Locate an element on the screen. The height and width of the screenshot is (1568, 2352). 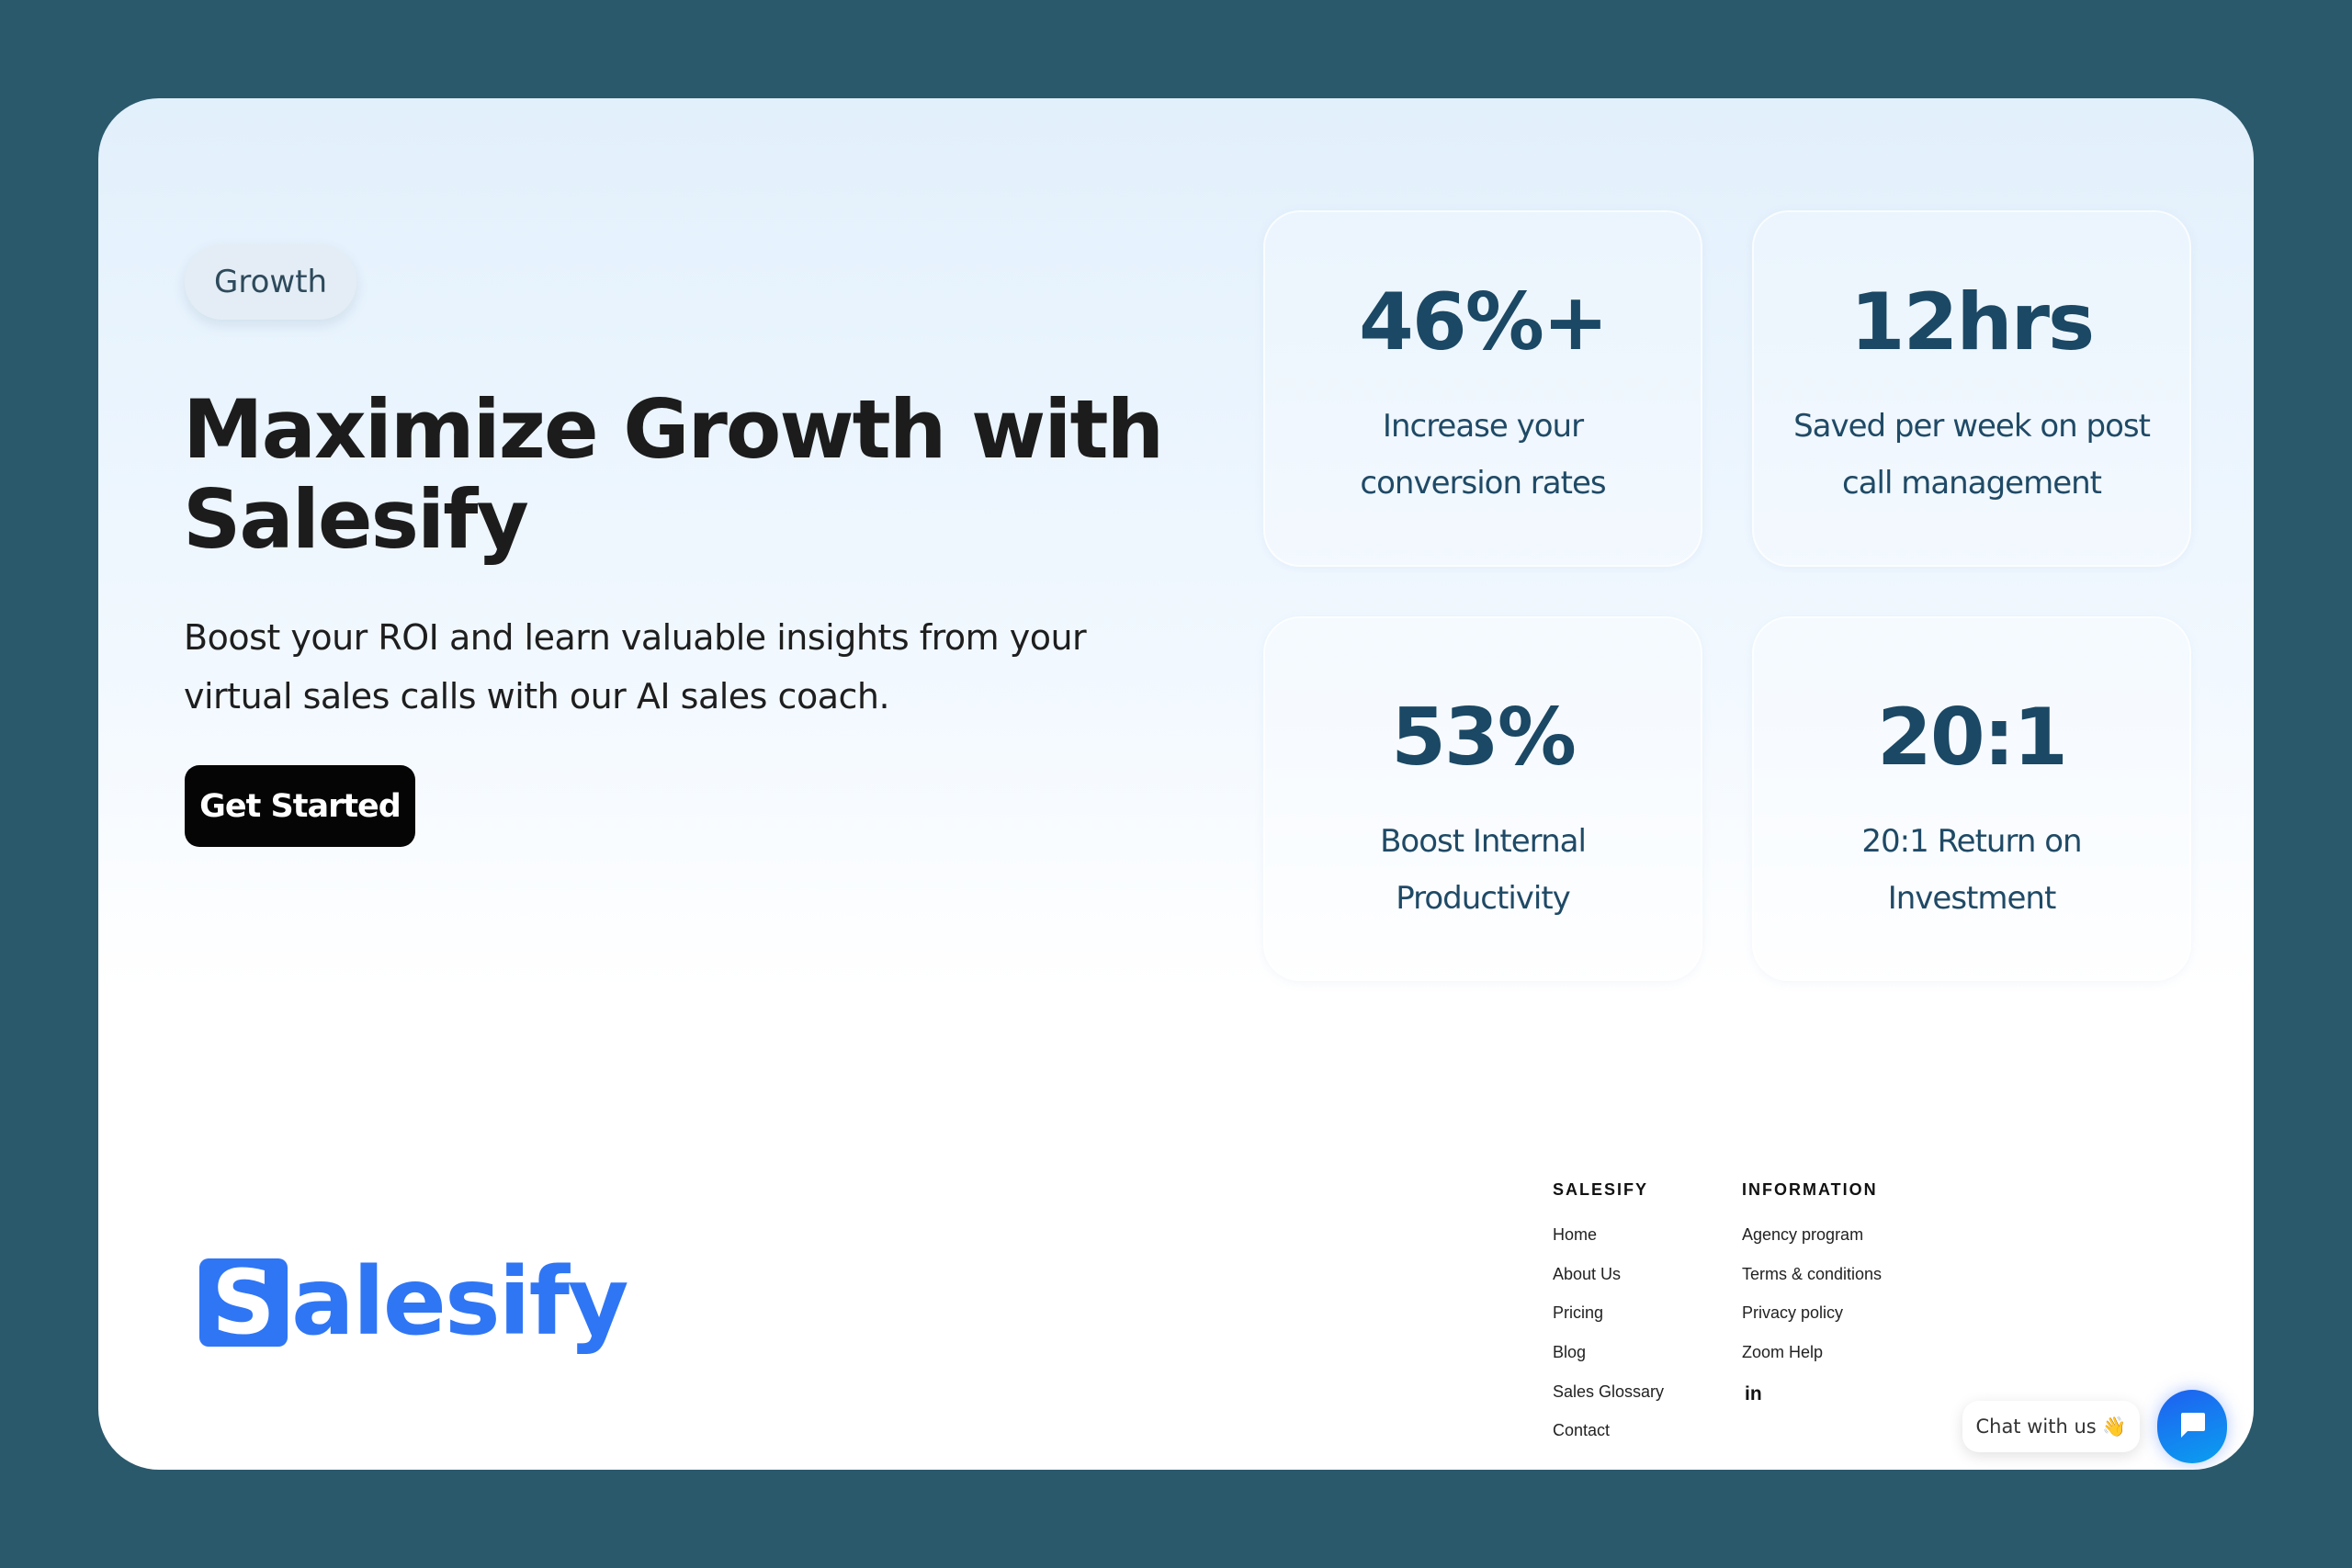
footer-link-agency: Agency program is located at coordinates (1803, 1235).